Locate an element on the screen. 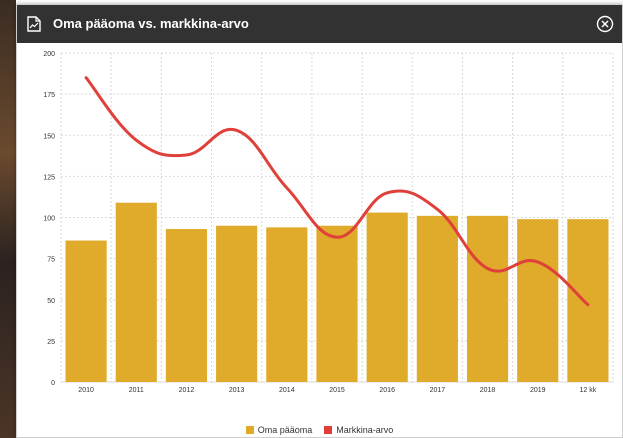  x-tick-label: 12 kk is located at coordinates (588, 390).